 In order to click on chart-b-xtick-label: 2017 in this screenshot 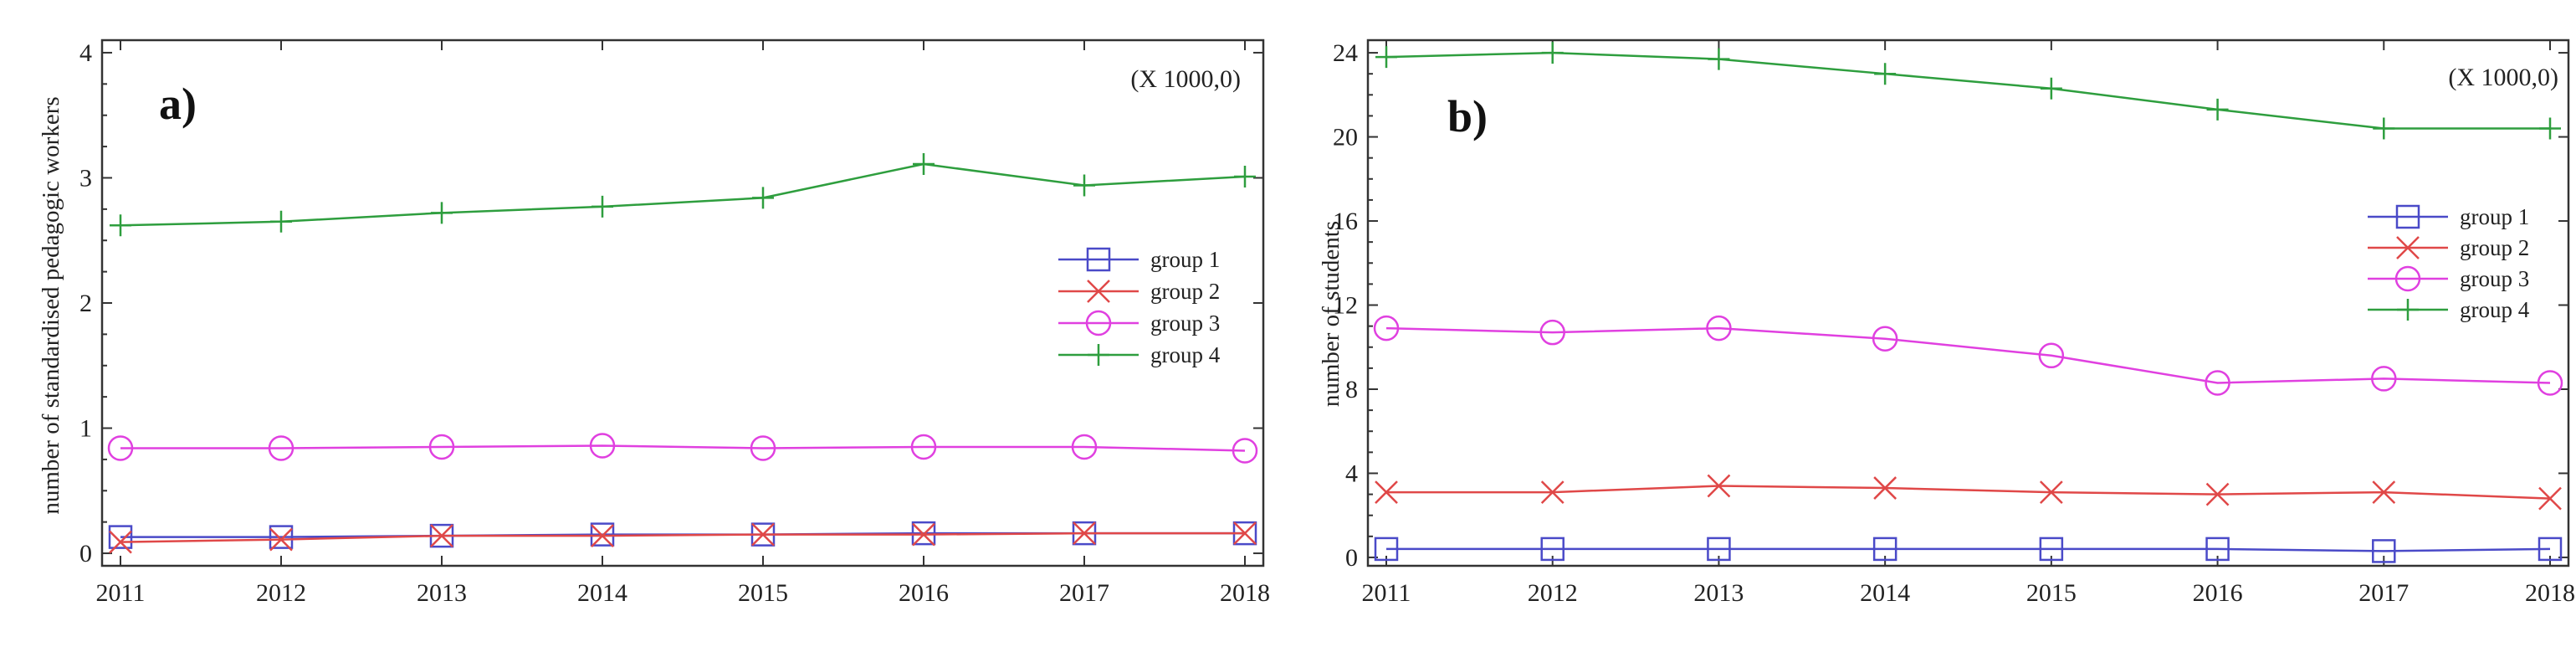, I will do `click(2384, 593)`.